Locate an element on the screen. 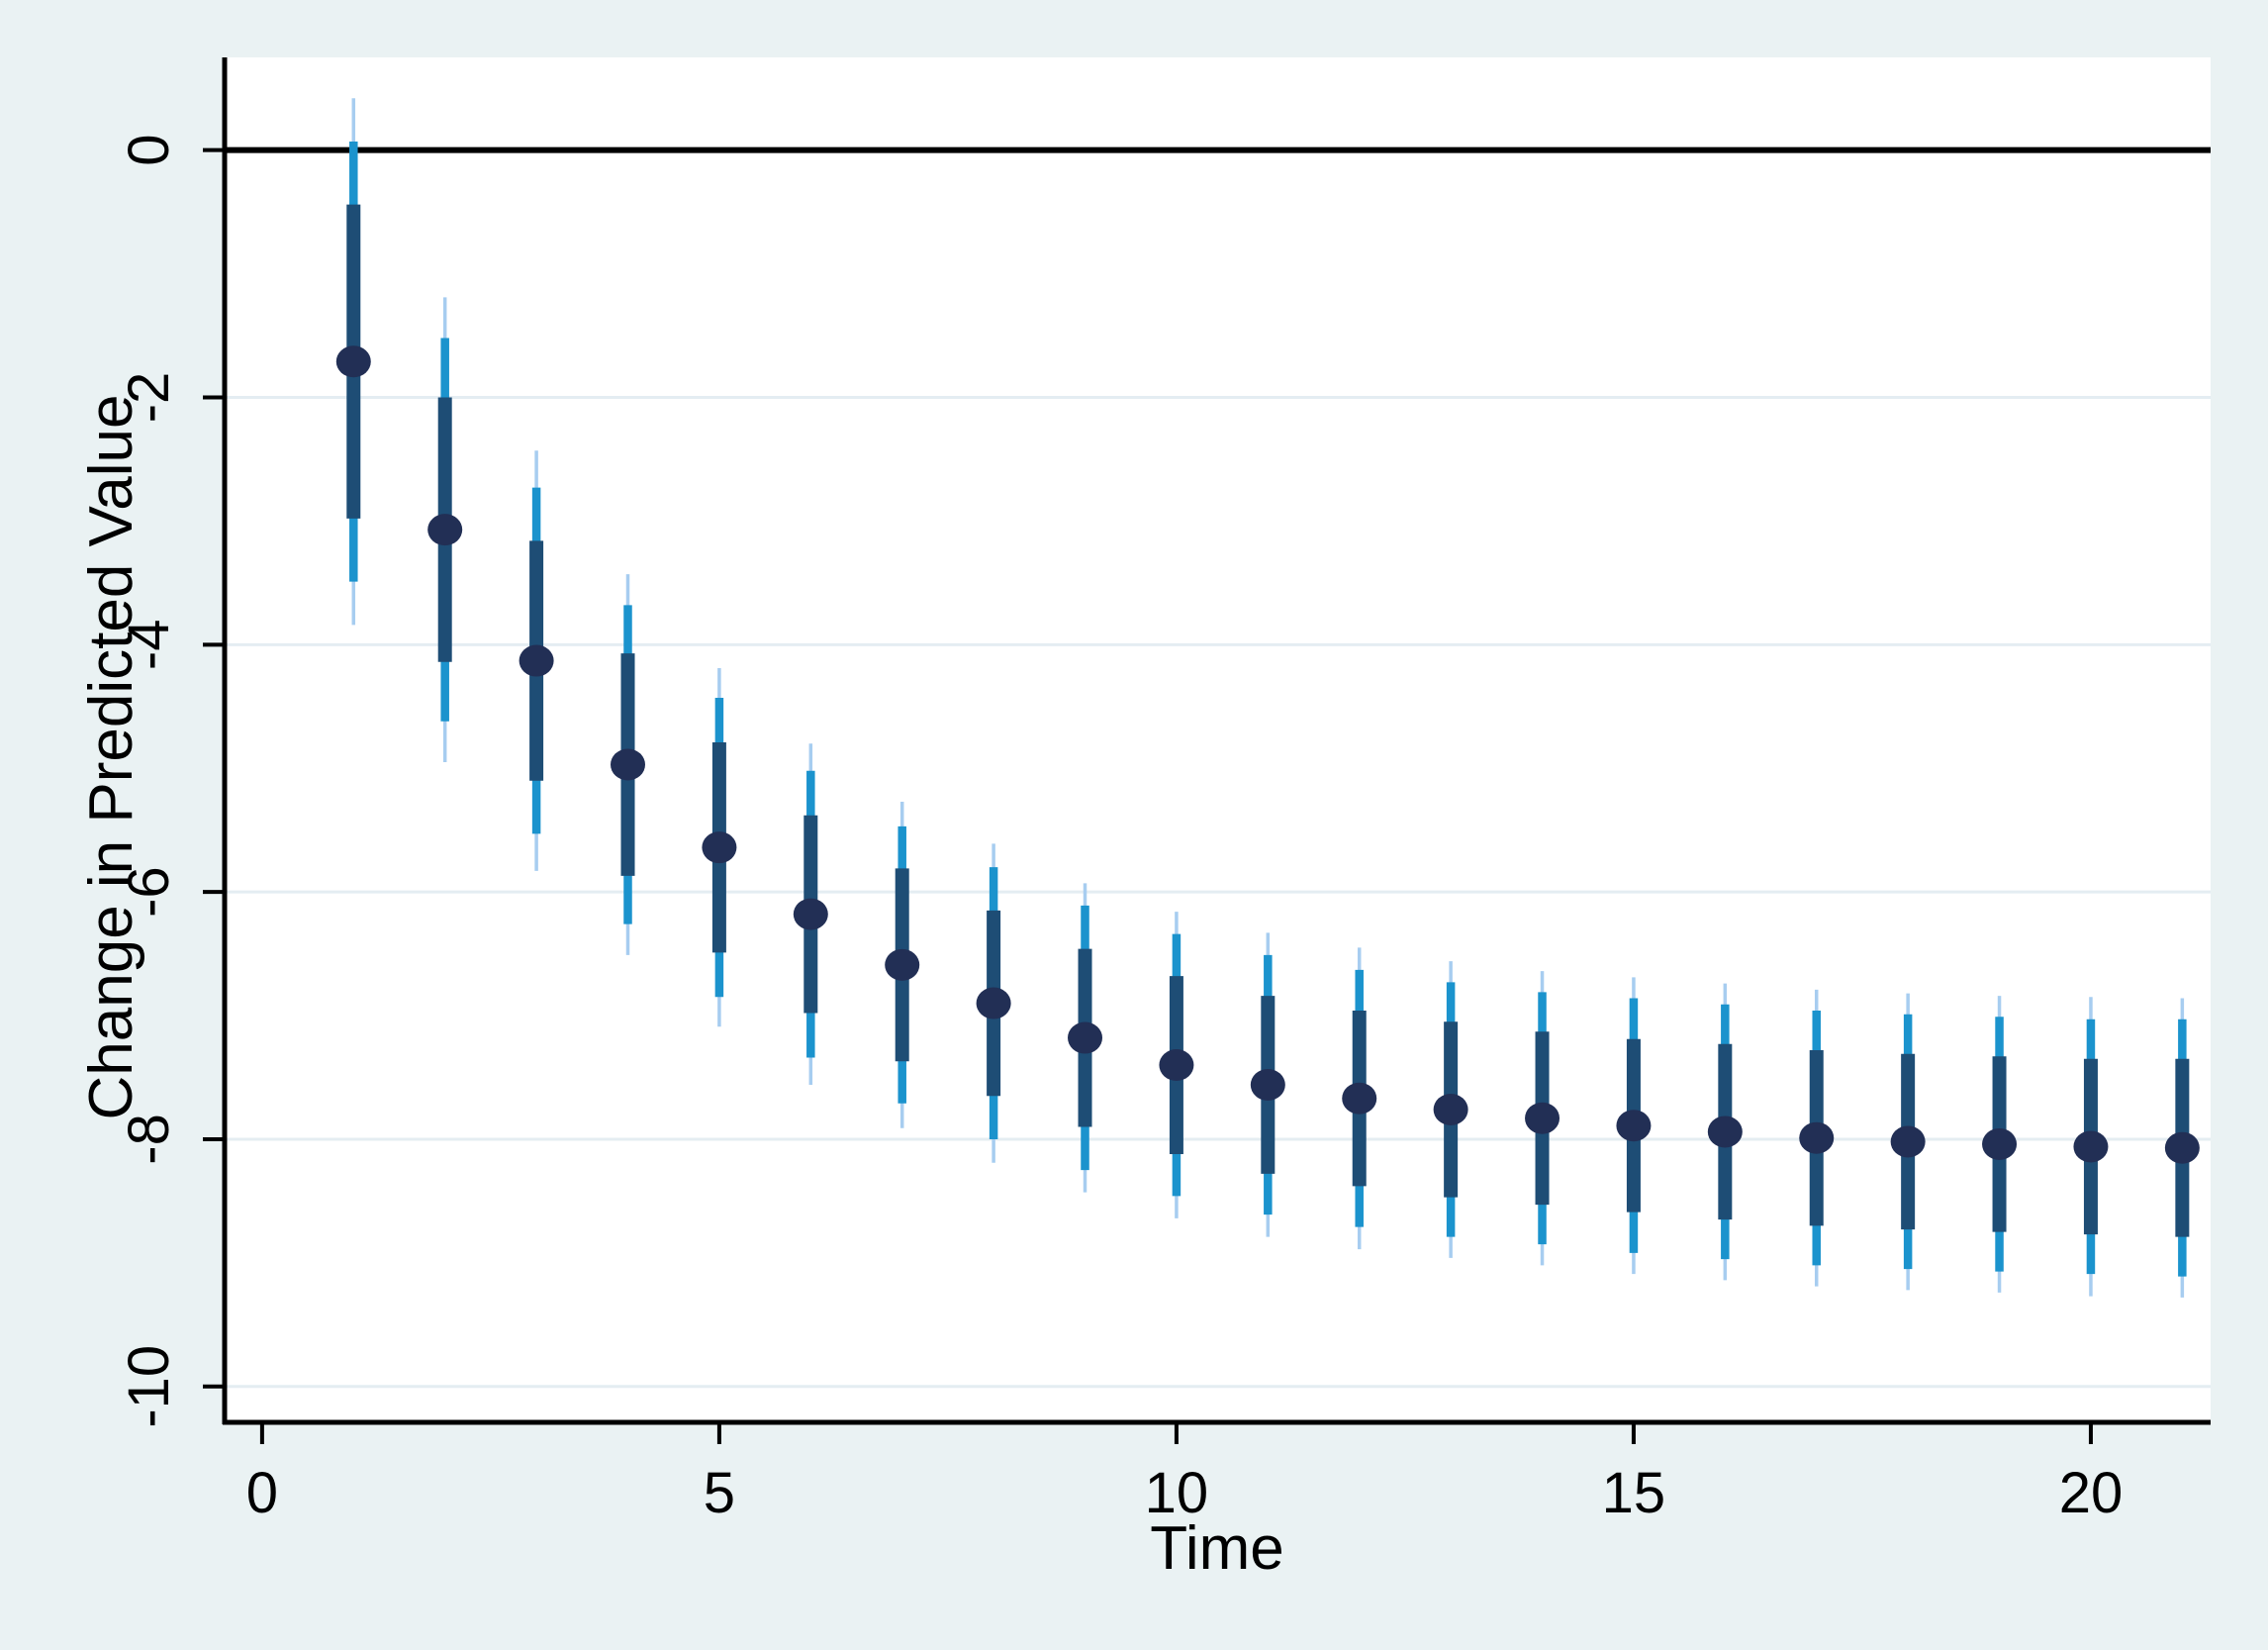 The image size is (2268, 1650). point-marker-x15 is located at coordinates (1634, 1126).